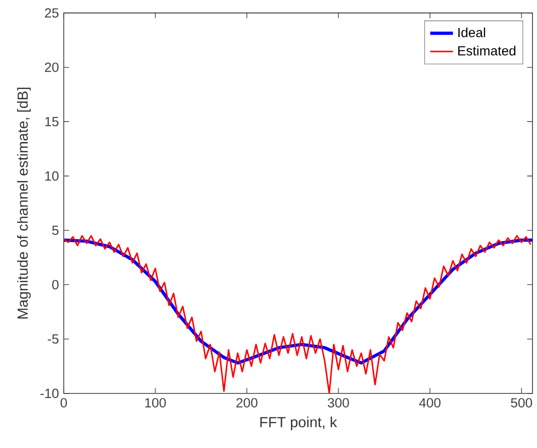 This screenshot has width=537, height=448. Describe the element at coordinates (49, 393) in the screenshot. I see `y-tick-label: -10` at that location.